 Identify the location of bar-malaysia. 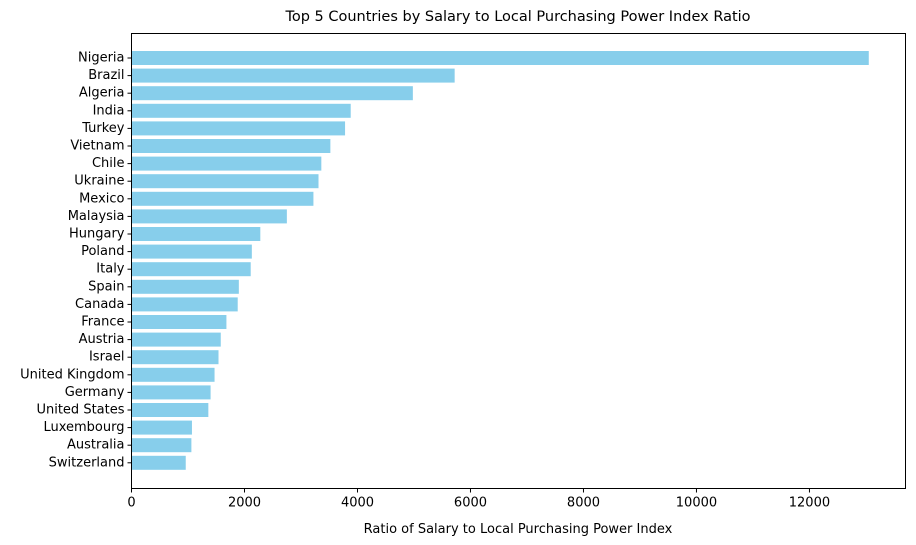
(209, 216).